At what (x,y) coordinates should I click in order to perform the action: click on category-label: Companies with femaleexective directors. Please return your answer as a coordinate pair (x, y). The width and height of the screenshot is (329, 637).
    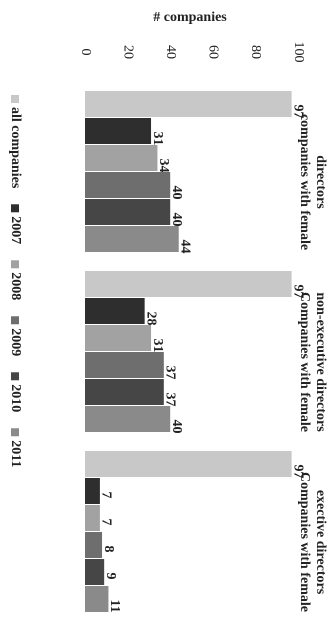
    Looking at the image, I should click on (312, 542).